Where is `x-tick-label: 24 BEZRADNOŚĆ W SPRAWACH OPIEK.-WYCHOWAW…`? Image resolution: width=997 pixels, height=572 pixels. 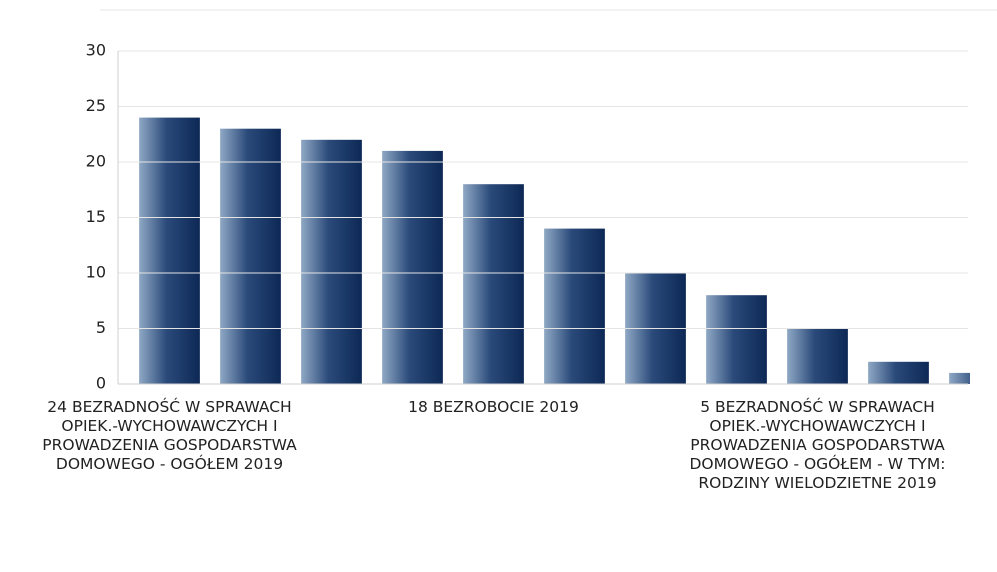 x-tick-label: 24 BEZRADNOŚĆ W SPRAWACH OPIEK.-WYCHOWAW… is located at coordinates (169, 435).